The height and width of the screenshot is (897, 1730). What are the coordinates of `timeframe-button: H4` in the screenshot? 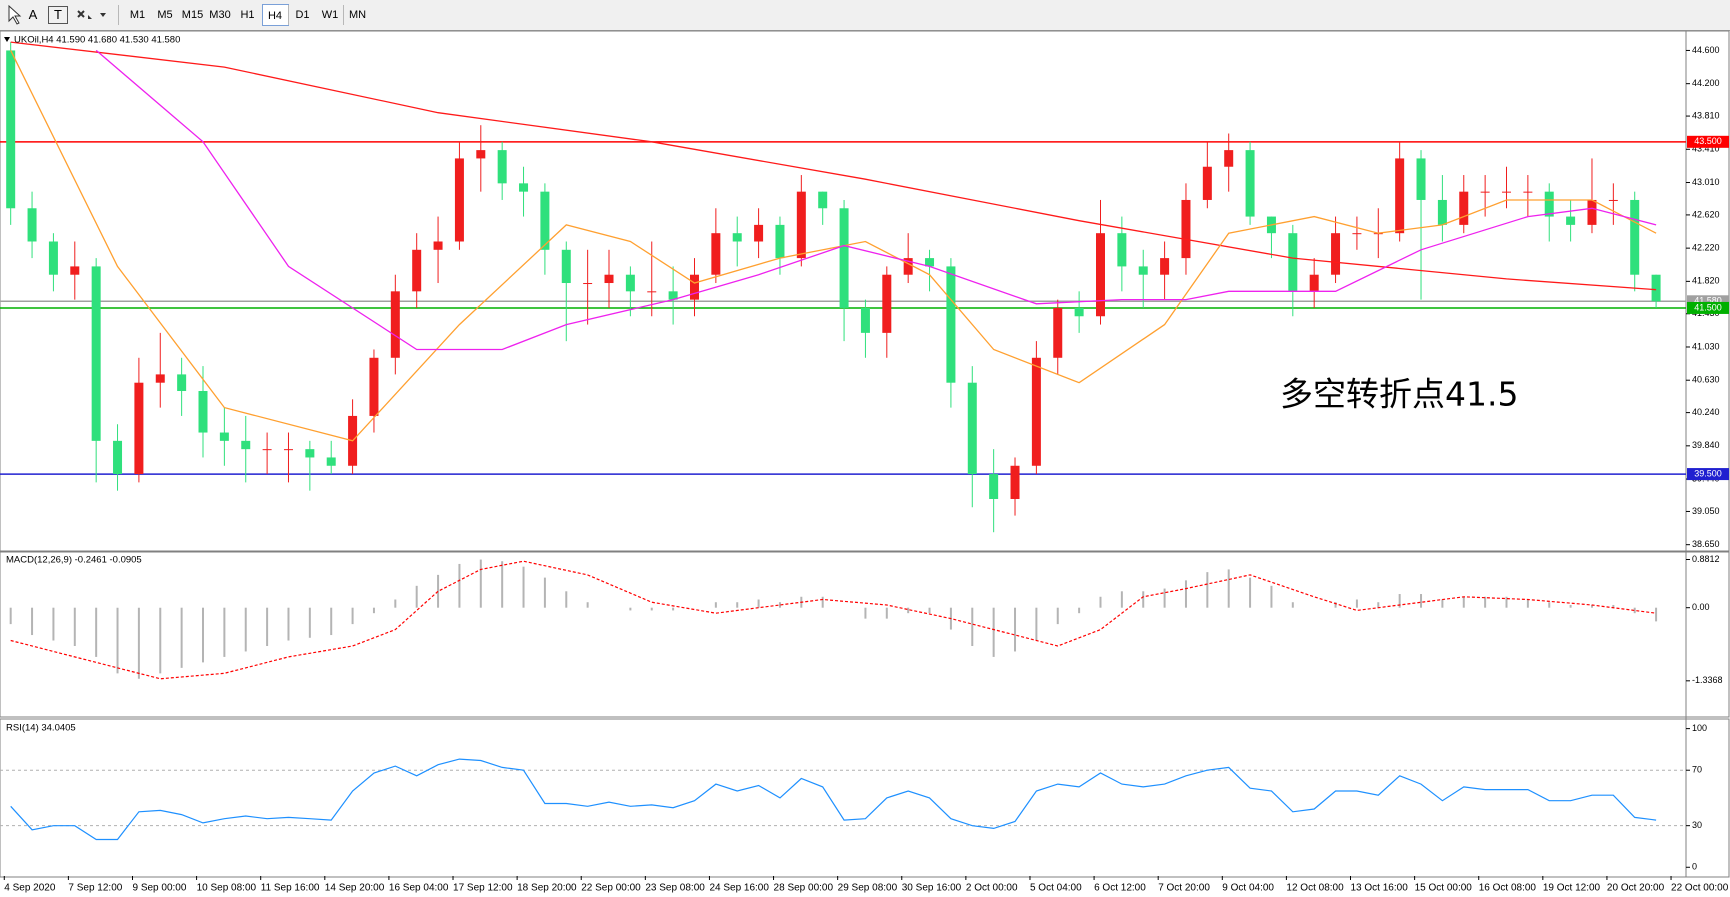 It's located at (275, 15).